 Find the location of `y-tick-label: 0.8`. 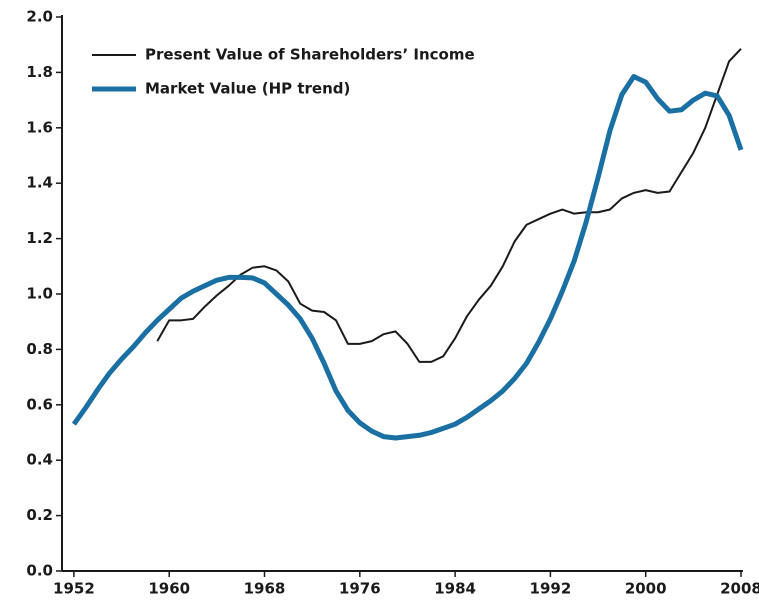

y-tick-label: 0.8 is located at coordinates (39, 349).